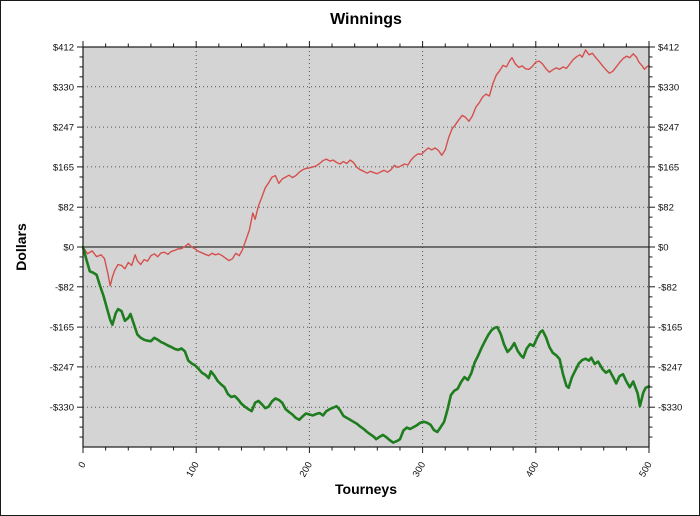 Image resolution: width=700 pixels, height=516 pixels. What do you see at coordinates (668, 128) in the screenshot?
I see `y-tick-label-right: $247` at bounding box center [668, 128].